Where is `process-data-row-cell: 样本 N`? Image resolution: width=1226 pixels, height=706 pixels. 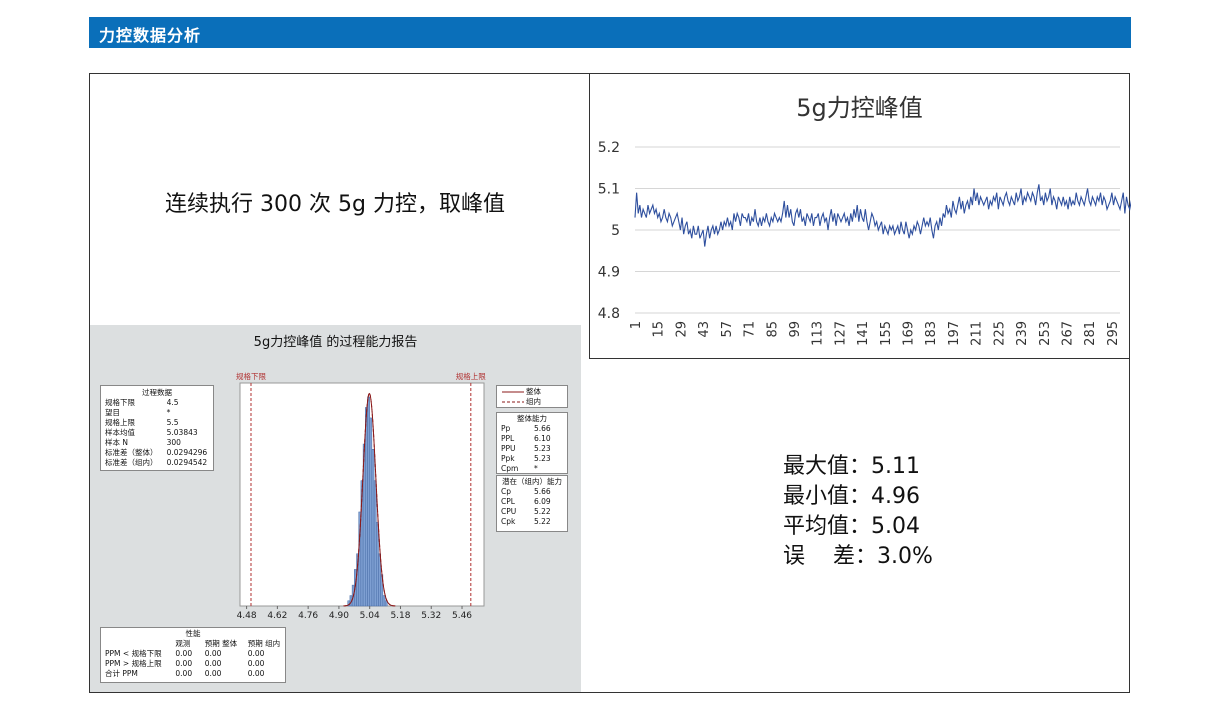
process-data-row-cell: 样本 N is located at coordinates (116, 442).